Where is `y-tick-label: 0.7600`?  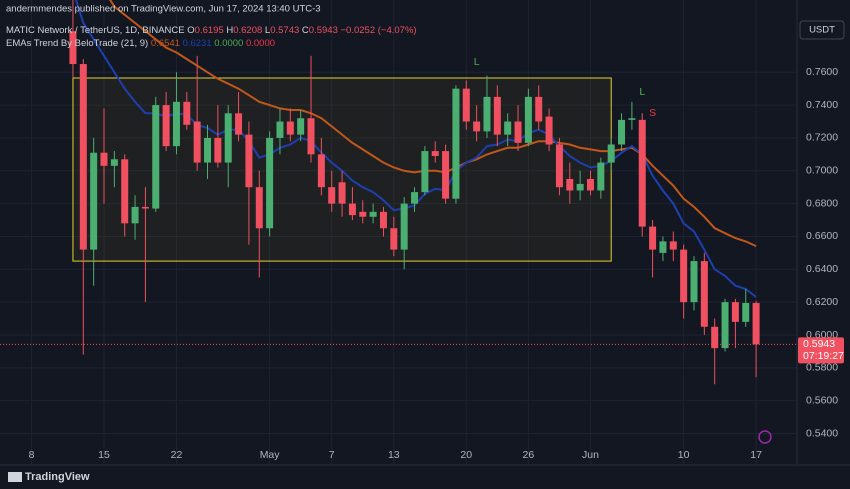
y-tick-label: 0.7600 is located at coordinates (822, 72).